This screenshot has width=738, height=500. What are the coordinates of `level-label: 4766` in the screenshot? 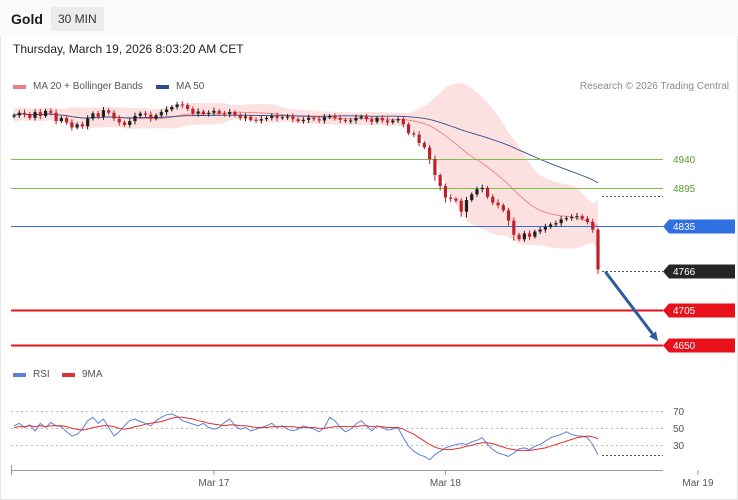 It's located at (684, 272).